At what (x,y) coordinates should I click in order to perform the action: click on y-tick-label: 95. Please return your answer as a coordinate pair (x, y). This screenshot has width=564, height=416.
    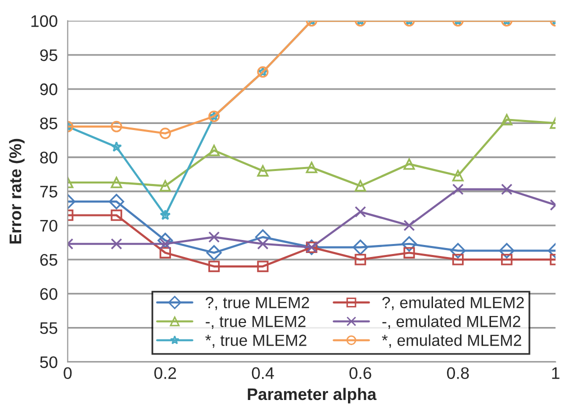
    Looking at the image, I should click on (49, 55).